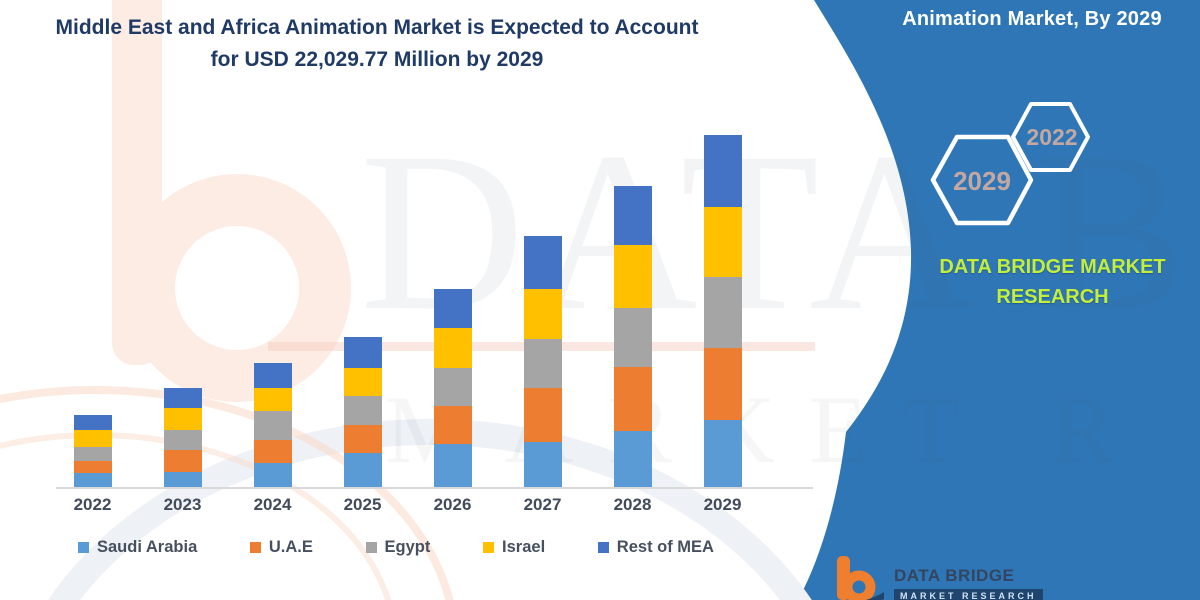 Image resolution: width=1200 pixels, height=600 pixels. What do you see at coordinates (542, 263) in the screenshot?
I see `bar-segment-2027-rest-of-mea` at bounding box center [542, 263].